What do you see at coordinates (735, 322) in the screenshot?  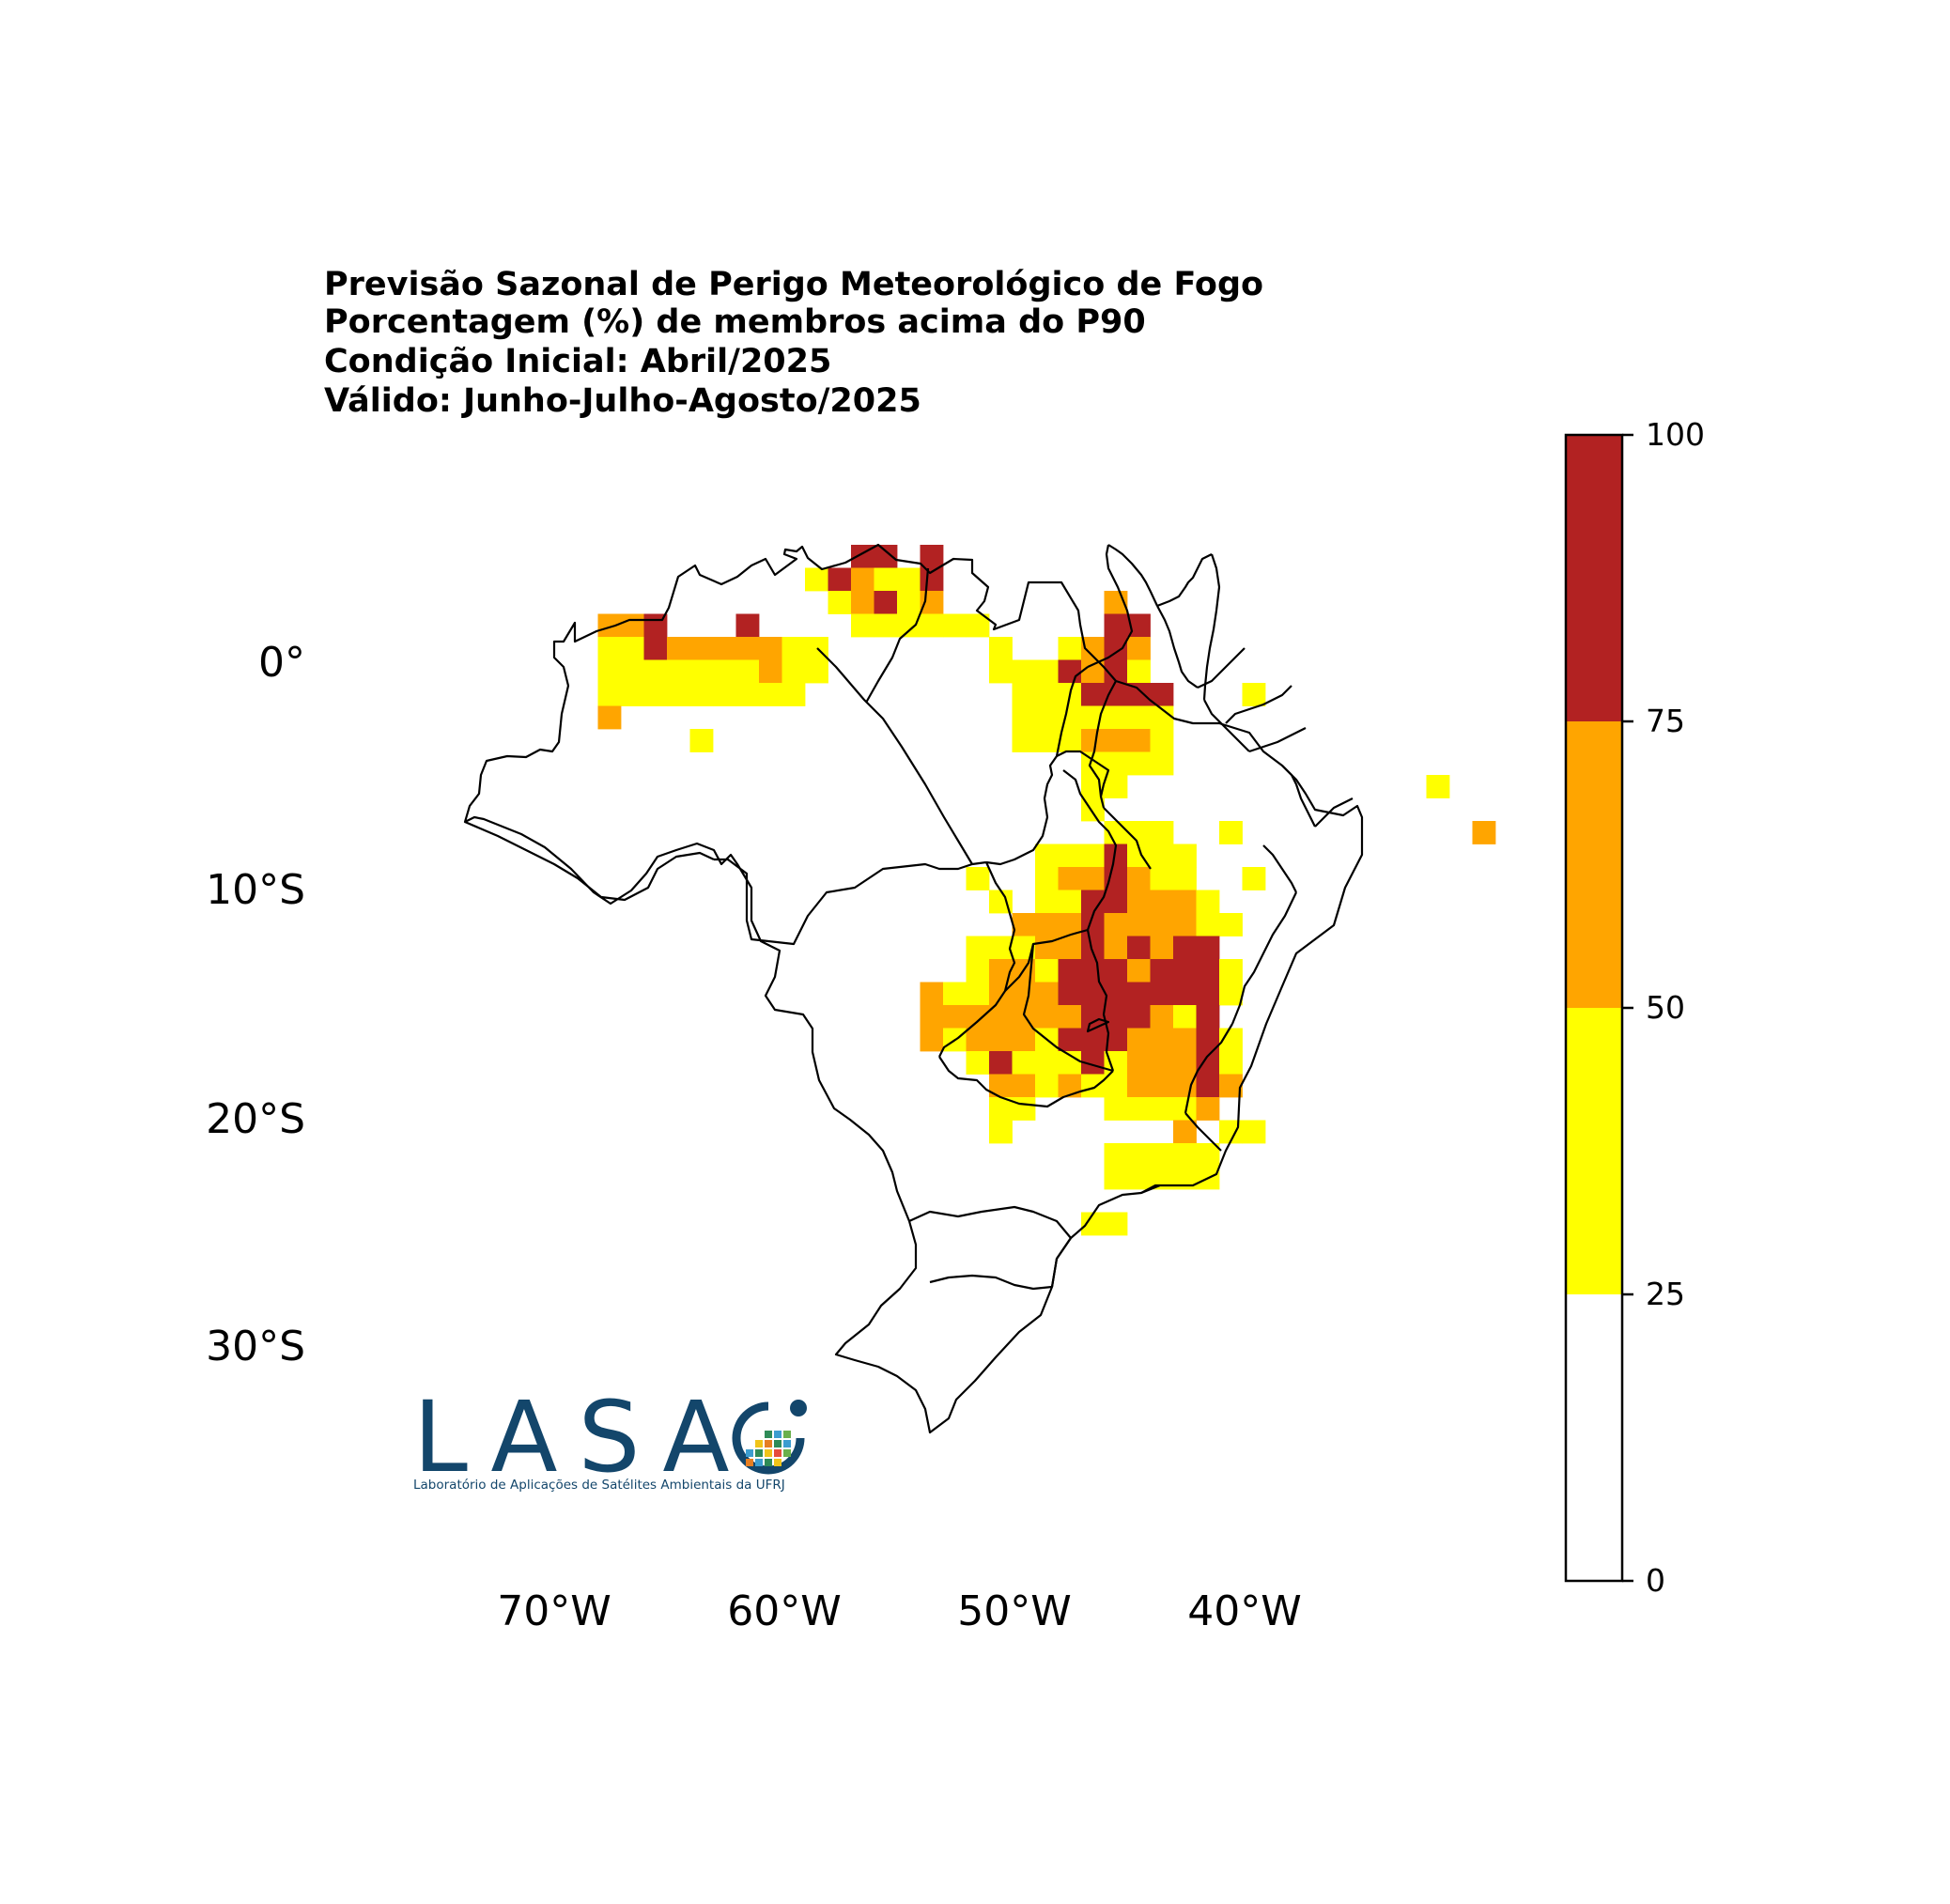 I see `title-line-2: Porcentagem (%) de membros acima do P90` at bounding box center [735, 322].